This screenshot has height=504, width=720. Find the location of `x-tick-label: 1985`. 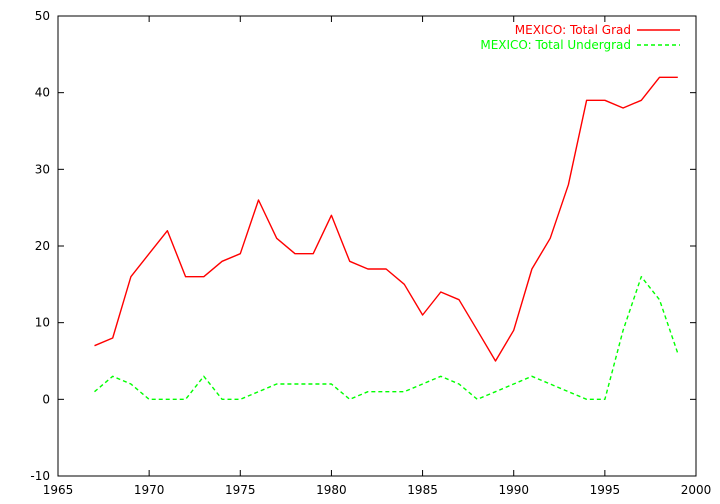

x-tick-label: 1985 is located at coordinates (422, 490).